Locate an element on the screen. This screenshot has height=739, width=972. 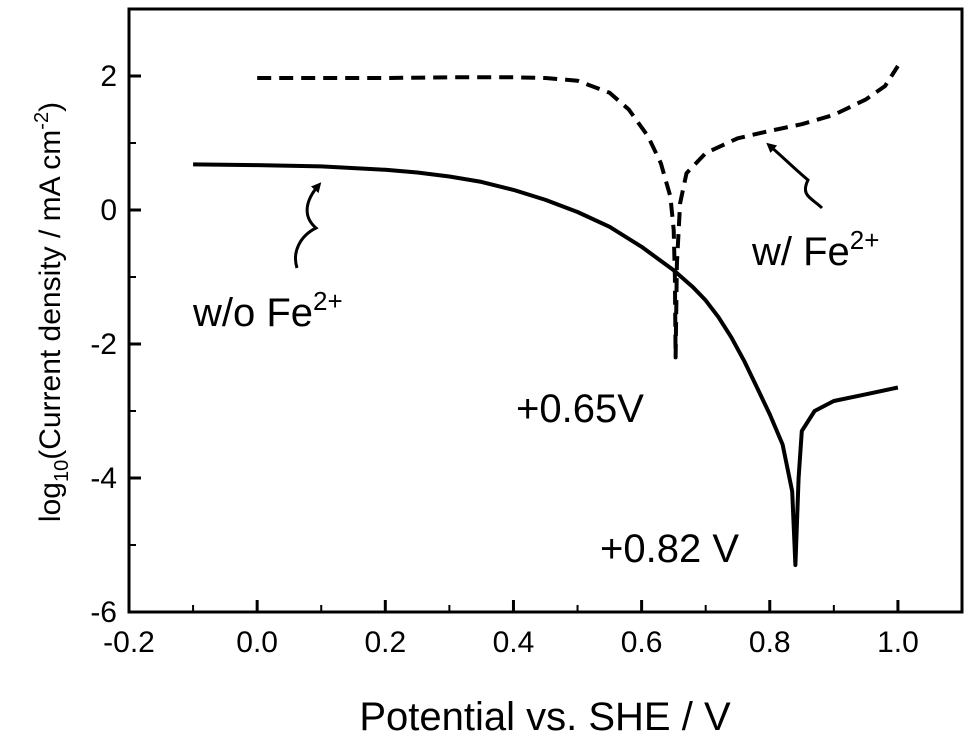
y-axis-title-suffix: ) is located at coordinates (50, 107).